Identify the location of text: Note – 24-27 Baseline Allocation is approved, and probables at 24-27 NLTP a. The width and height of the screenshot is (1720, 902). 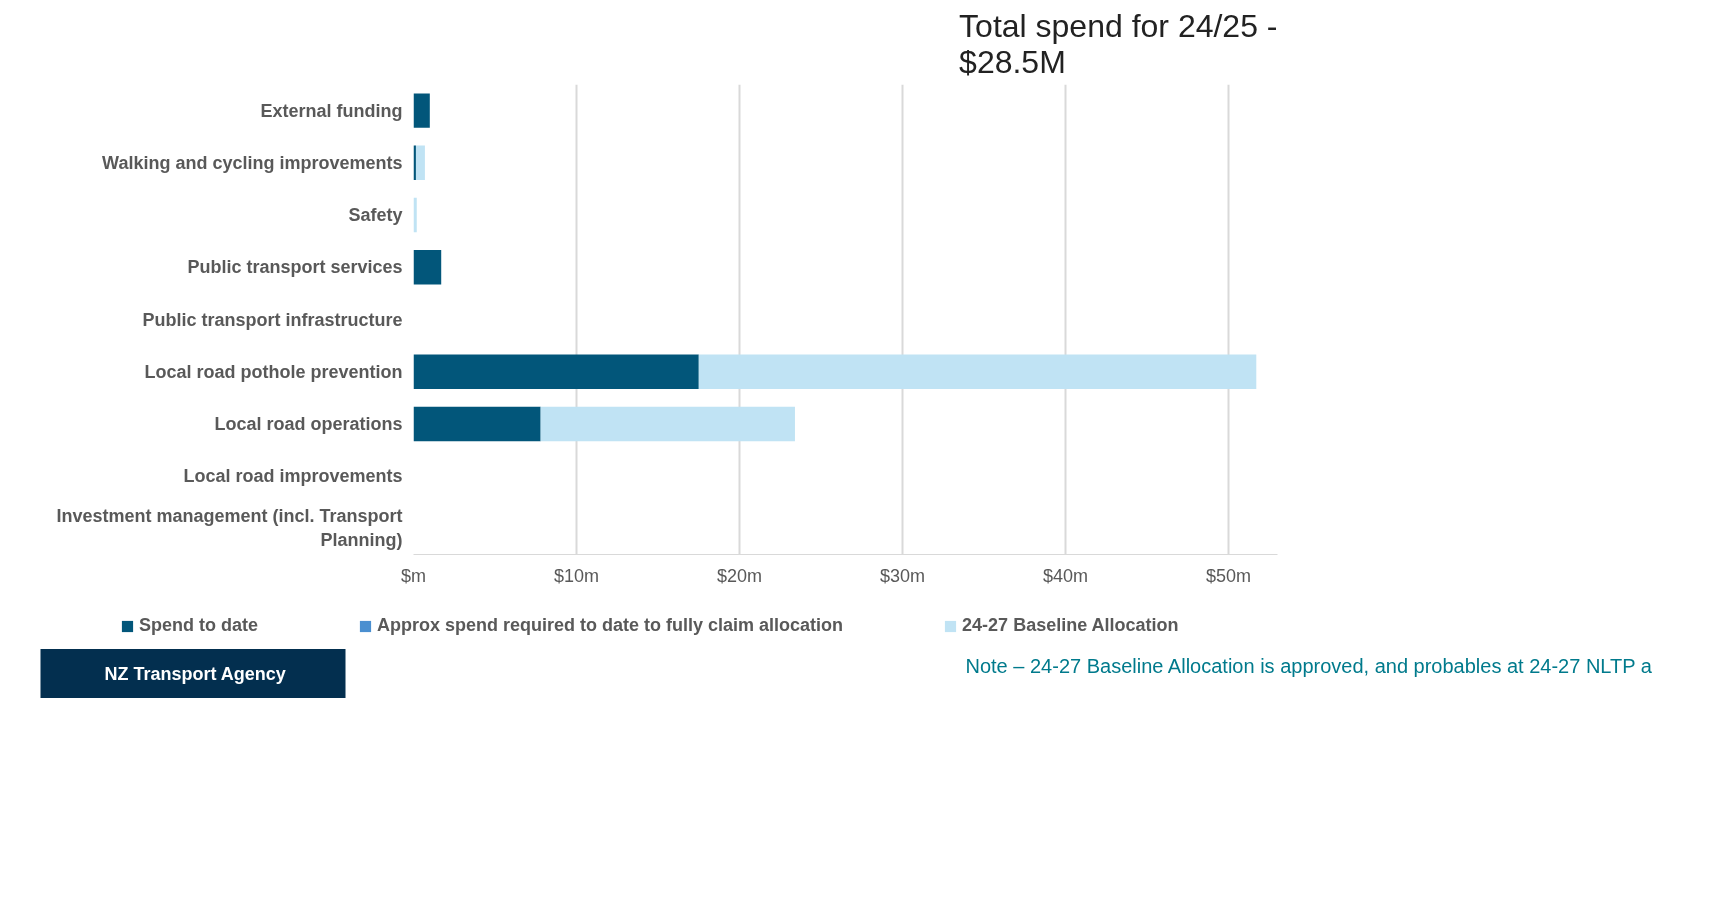
(1309, 665).